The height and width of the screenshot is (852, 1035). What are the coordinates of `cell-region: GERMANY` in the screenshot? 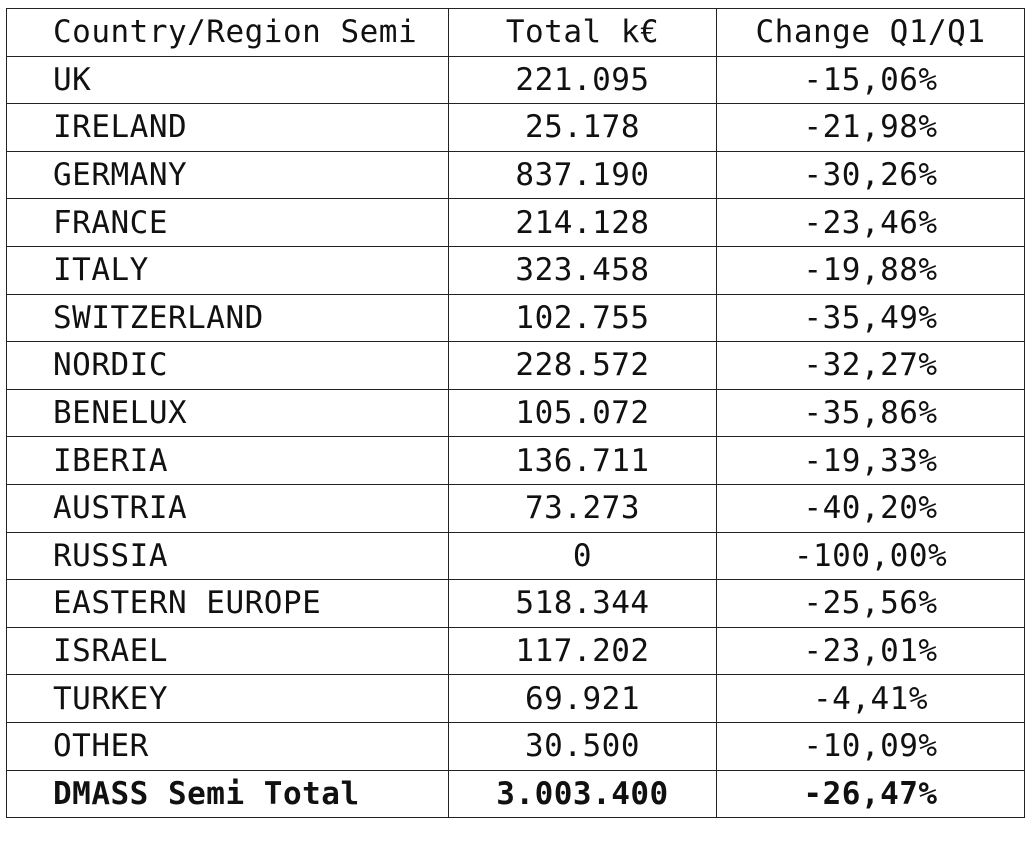 It's located at (227, 175).